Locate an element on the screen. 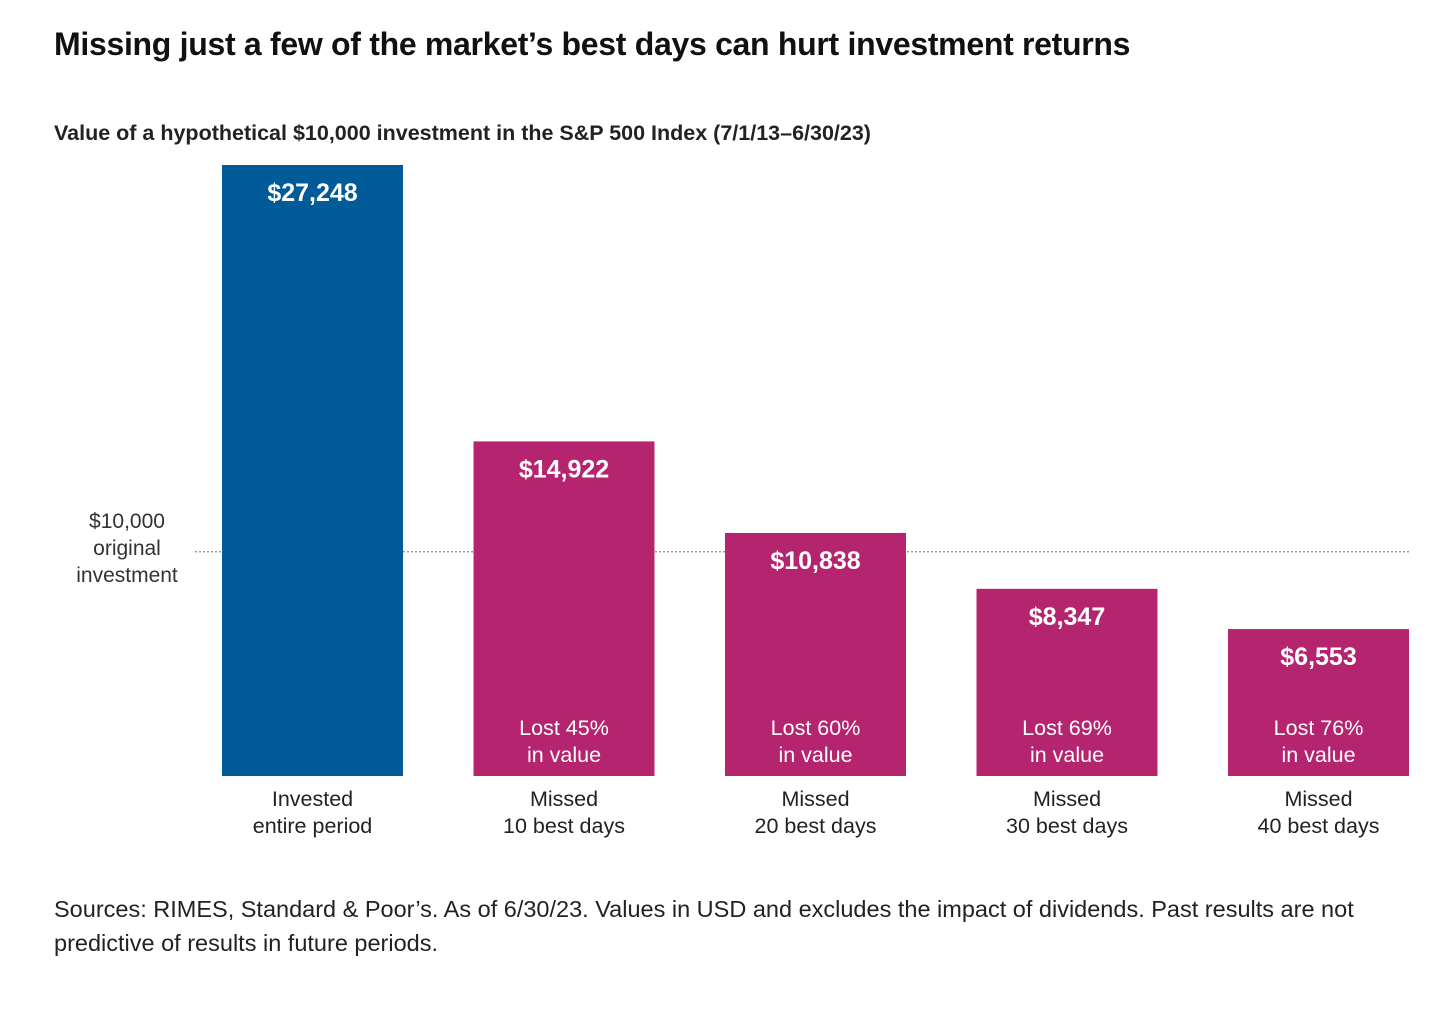 The width and height of the screenshot is (1456, 1022). reference-line-label: $10,000 original investment is located at coordinates (127, 548).